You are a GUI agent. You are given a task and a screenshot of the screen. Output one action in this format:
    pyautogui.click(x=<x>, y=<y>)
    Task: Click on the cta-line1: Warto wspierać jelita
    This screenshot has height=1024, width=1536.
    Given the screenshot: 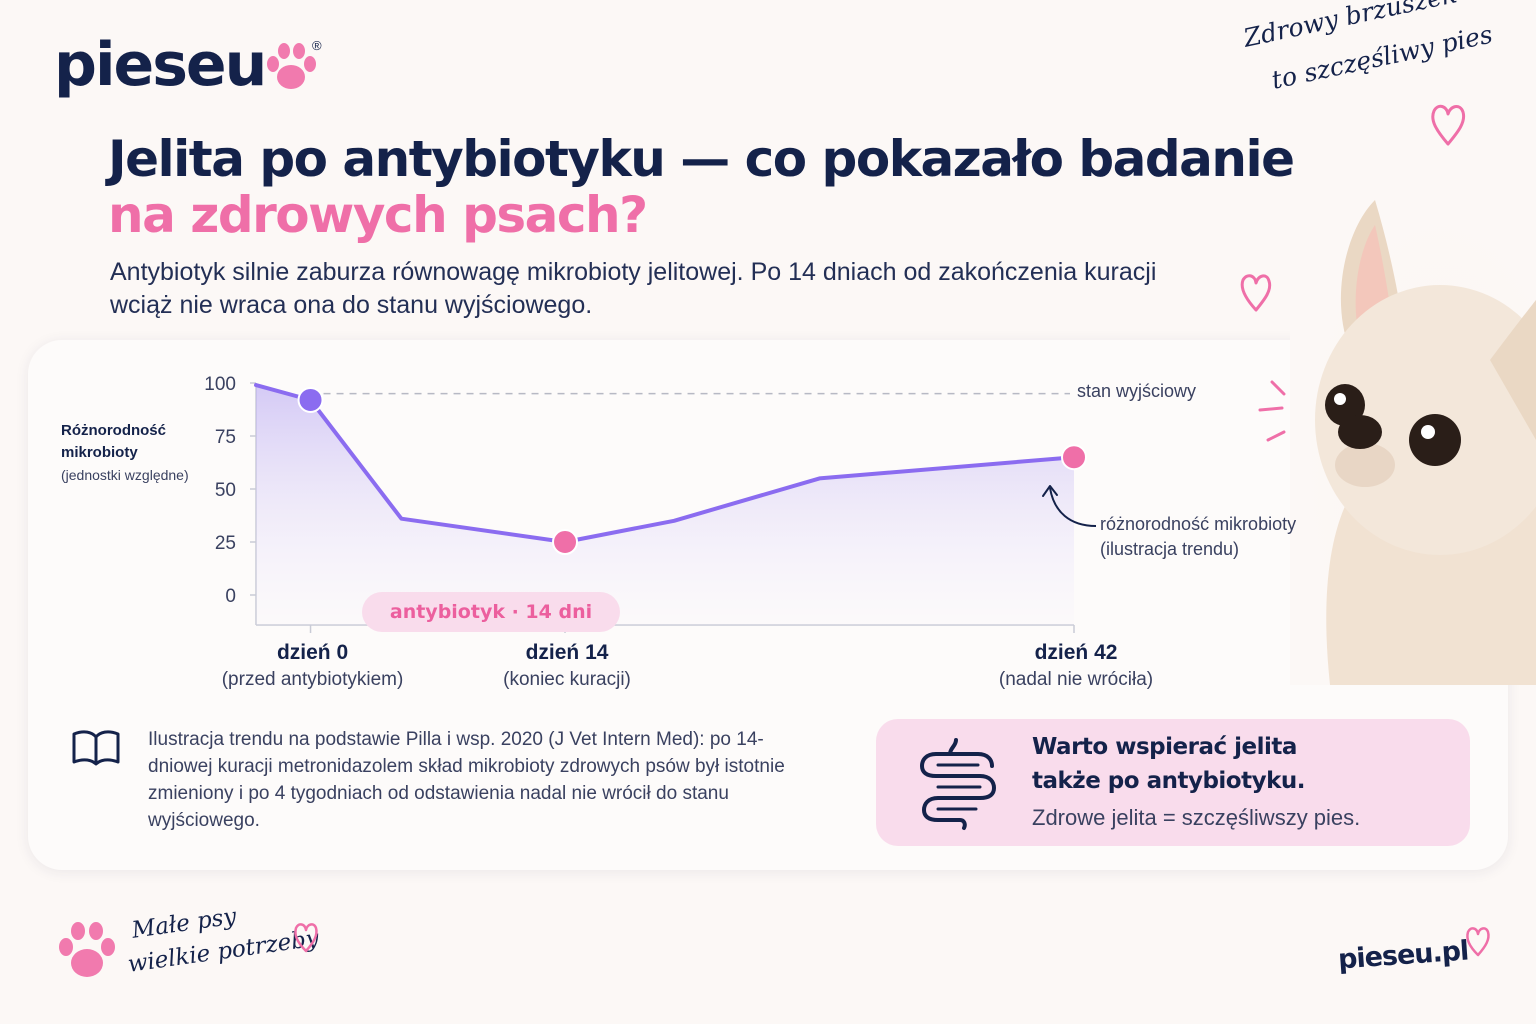 What is the action you would take?
    pyautogui.click(x=1164, y=747)
    